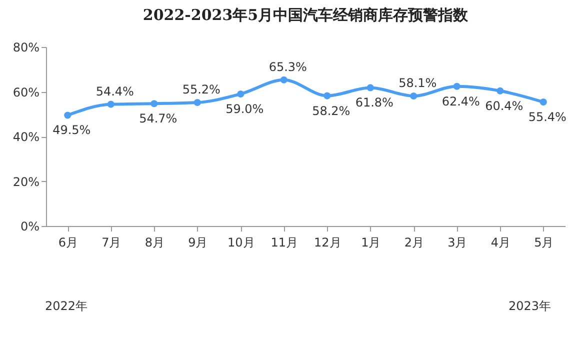 This screenshot has height=343, width=577. What do you see at coordinates (547, 117) in the screenshot?
I see `text: 55.4%` at bounding box center [547, 117].